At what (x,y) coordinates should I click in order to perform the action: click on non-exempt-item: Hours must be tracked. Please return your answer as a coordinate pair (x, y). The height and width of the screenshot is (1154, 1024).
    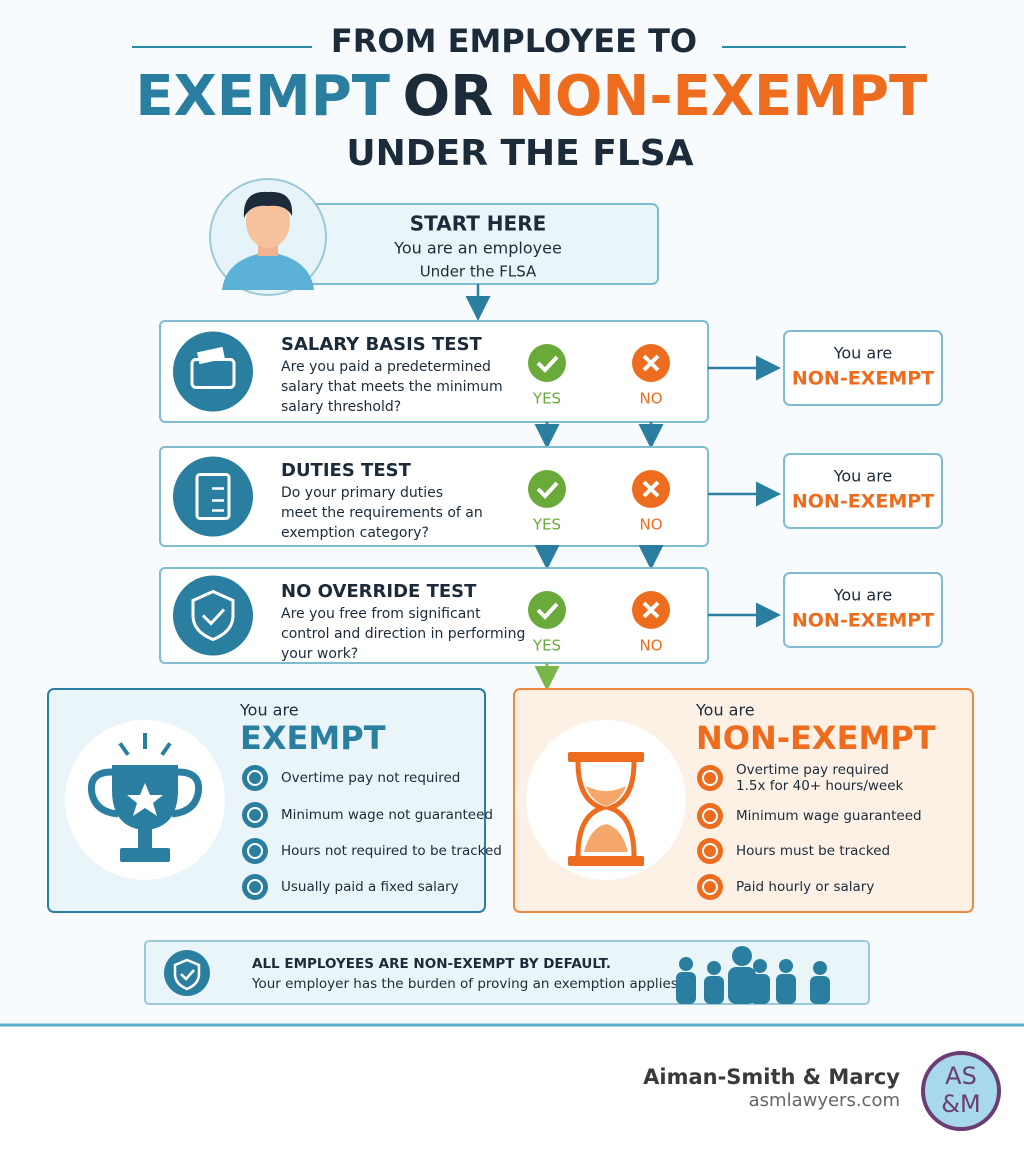
    Looking at the image, I should click on (813, 851).